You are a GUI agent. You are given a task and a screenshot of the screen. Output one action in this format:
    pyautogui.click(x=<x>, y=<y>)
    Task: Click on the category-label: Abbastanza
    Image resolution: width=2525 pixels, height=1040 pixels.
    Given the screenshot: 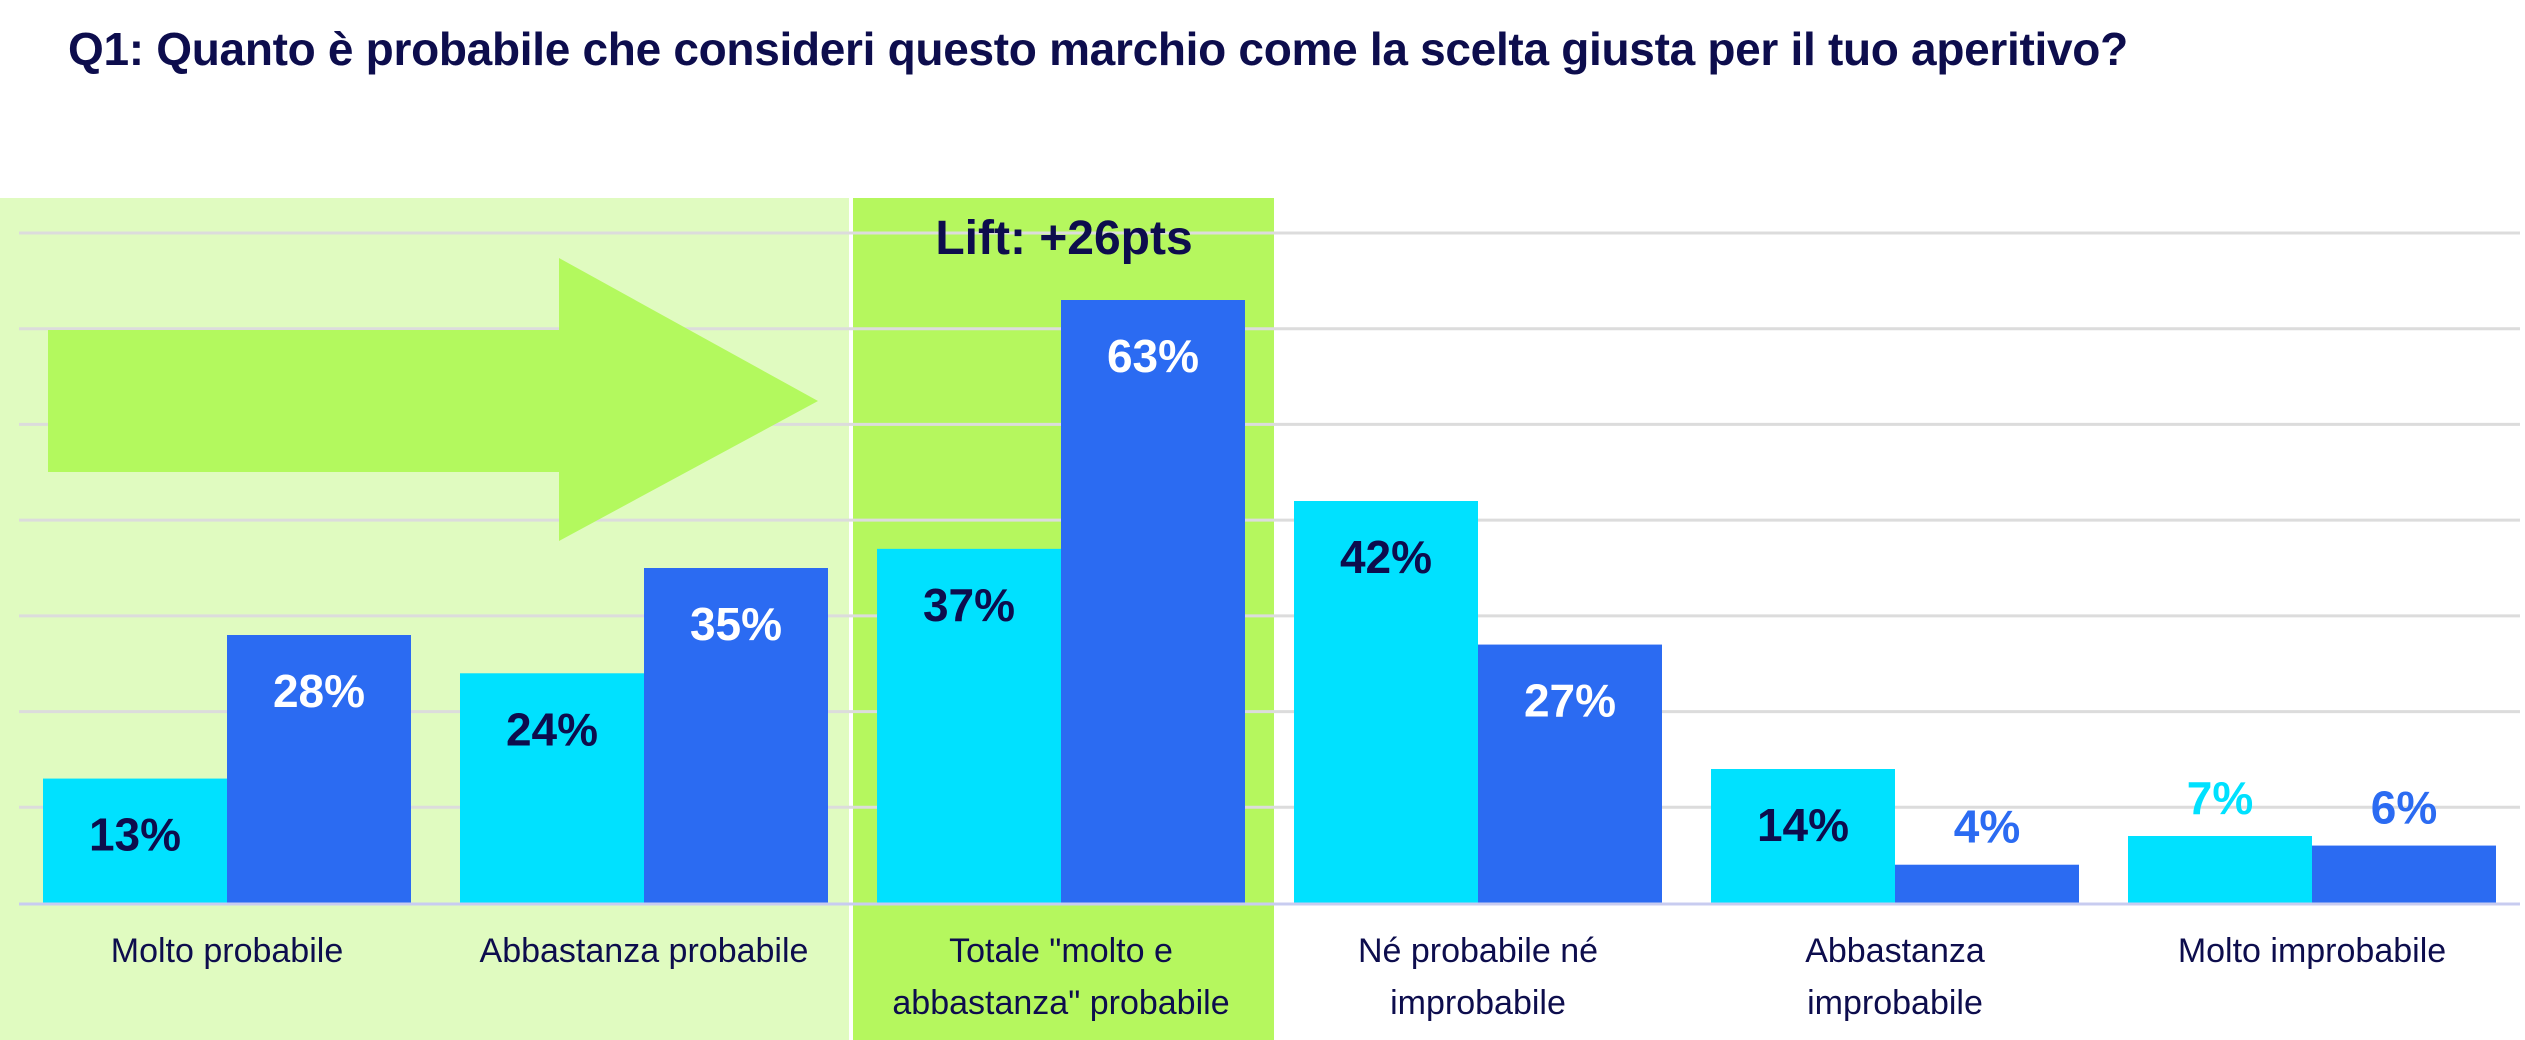 What is the action you would take?
    pyautogui.click(x=1895, y=951)
    